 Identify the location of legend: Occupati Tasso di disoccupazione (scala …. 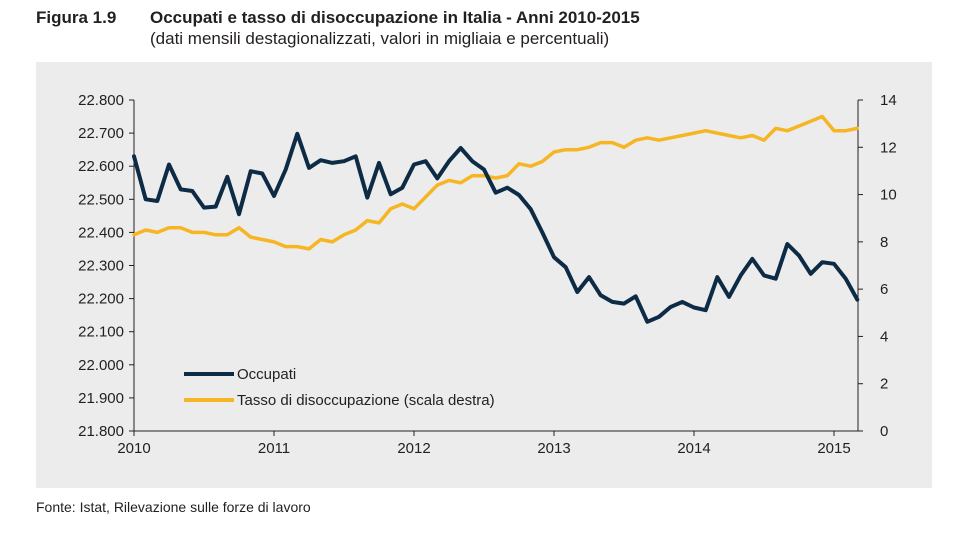
(339, 387).